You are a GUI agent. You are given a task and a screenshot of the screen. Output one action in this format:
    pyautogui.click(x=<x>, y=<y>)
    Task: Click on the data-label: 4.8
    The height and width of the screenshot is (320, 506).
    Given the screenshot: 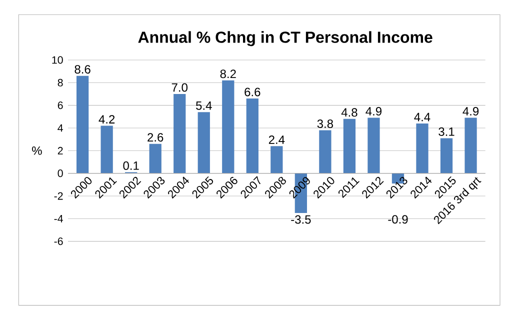 What is the action you would take?
    pyautogui.click(x=349, y=112)
    